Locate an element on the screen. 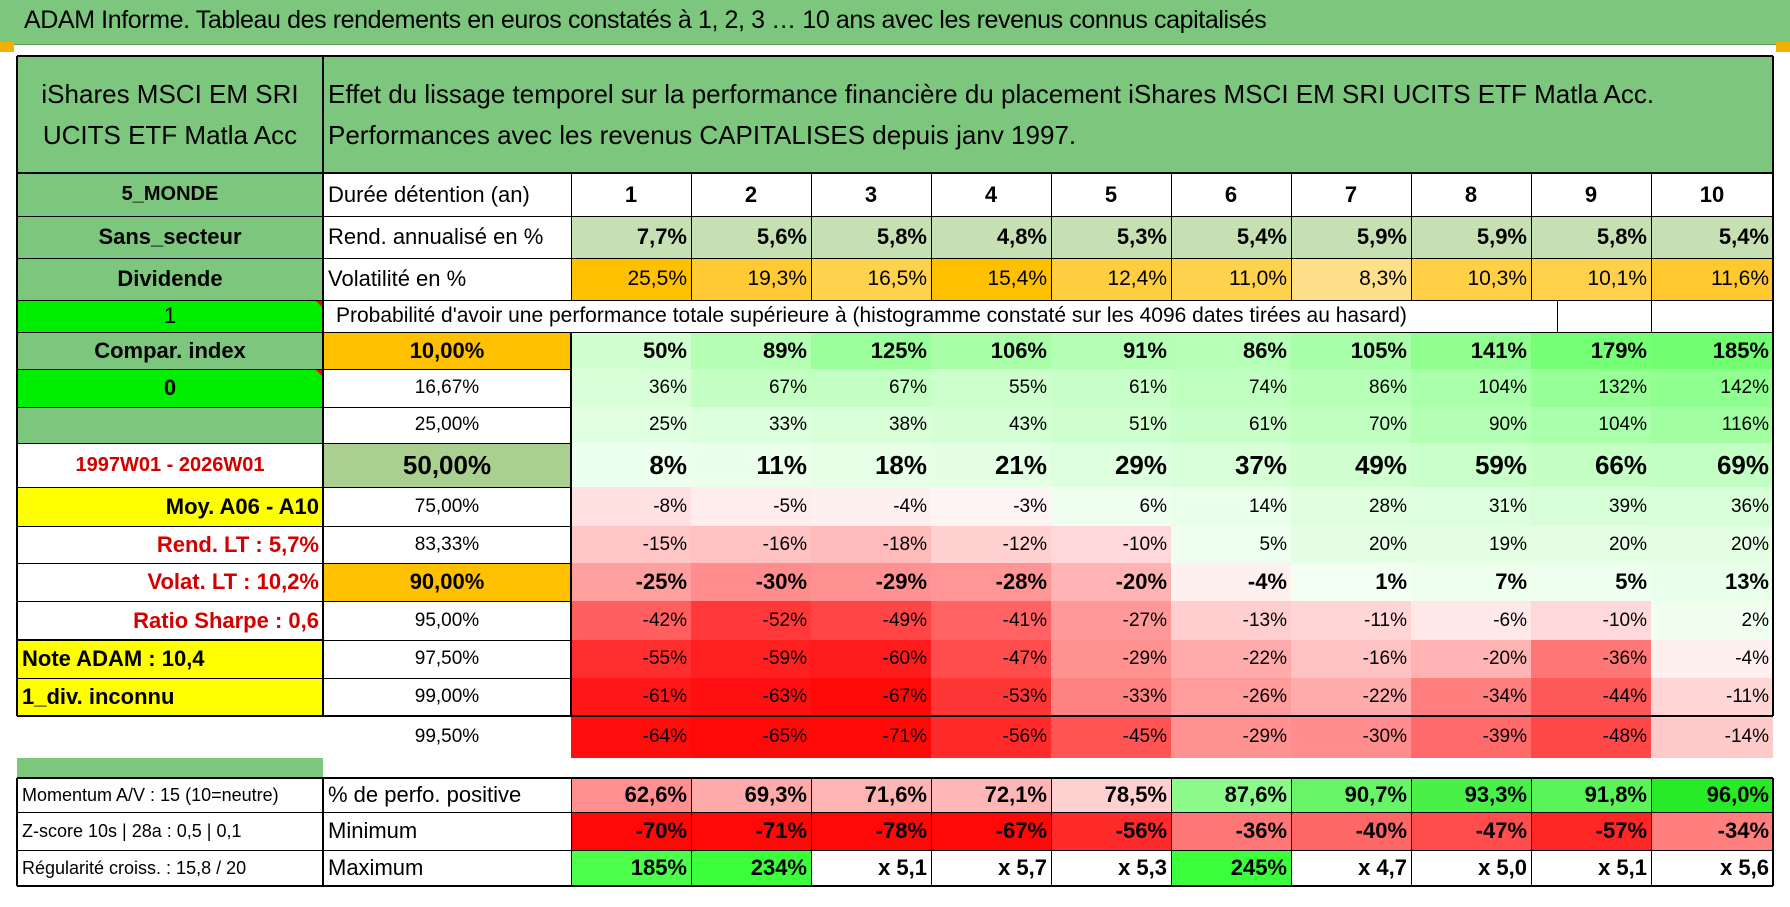 This screenshot has height=907, width=1790. flag-cell: 1 is located at coordinates (170, 316).